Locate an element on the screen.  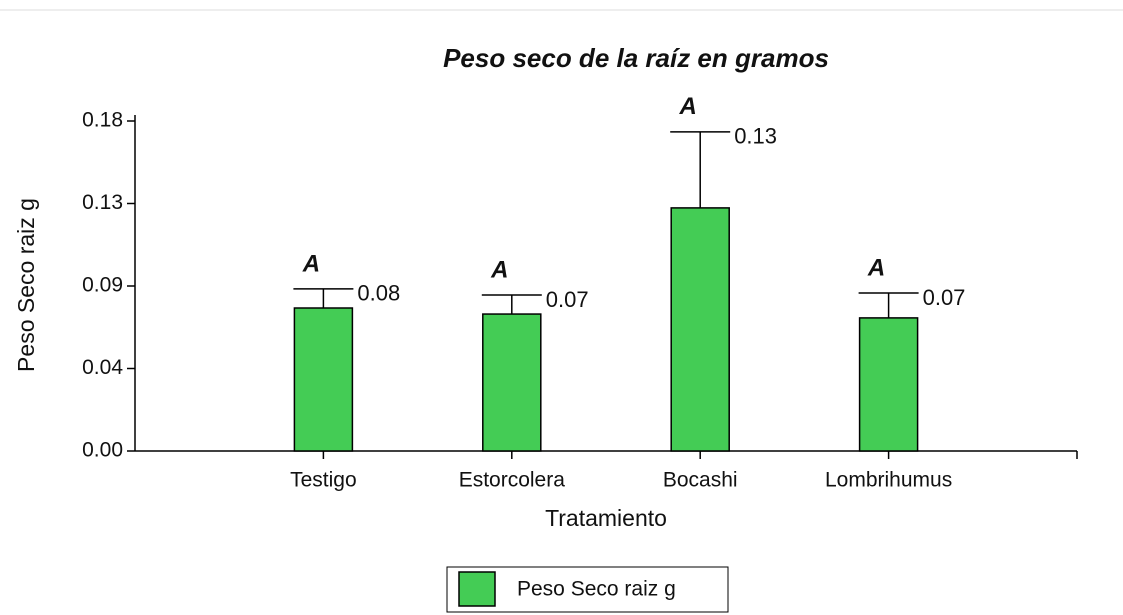
value-label: 0.08 is located at coordinates (378, 293).